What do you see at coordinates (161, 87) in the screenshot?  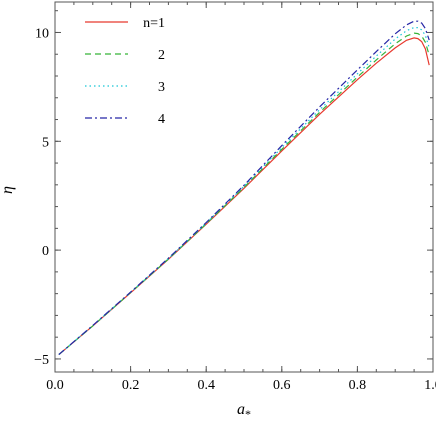 I see `legend-label: 3` at bounding box center [161, 87].